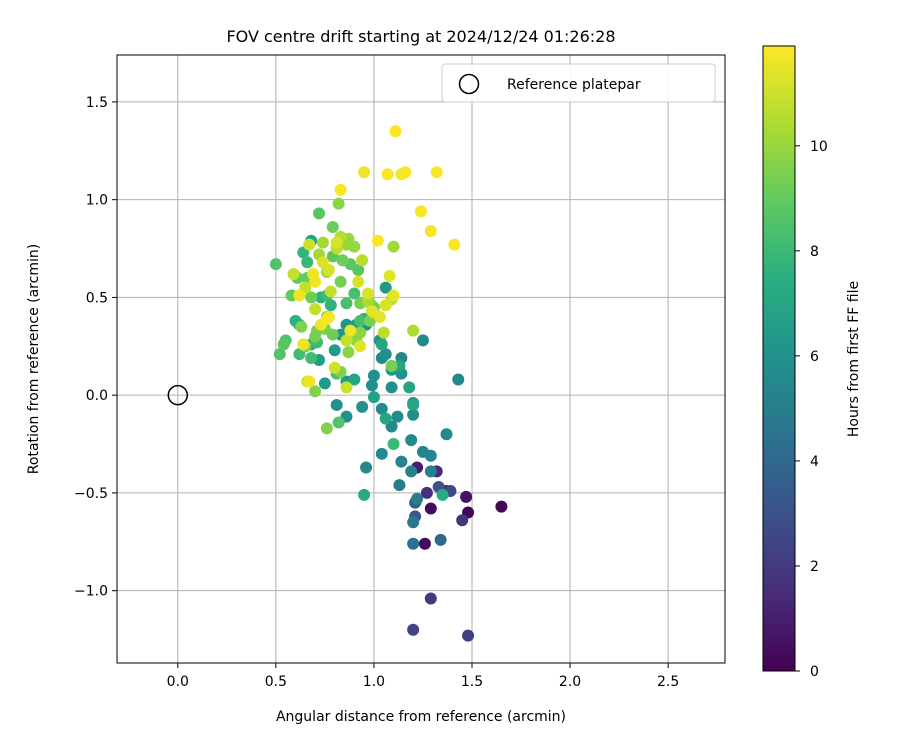 The width and height of the screenshot is (900, 750). I want to click on x-tick-label: 2.5, so click(668, 682).